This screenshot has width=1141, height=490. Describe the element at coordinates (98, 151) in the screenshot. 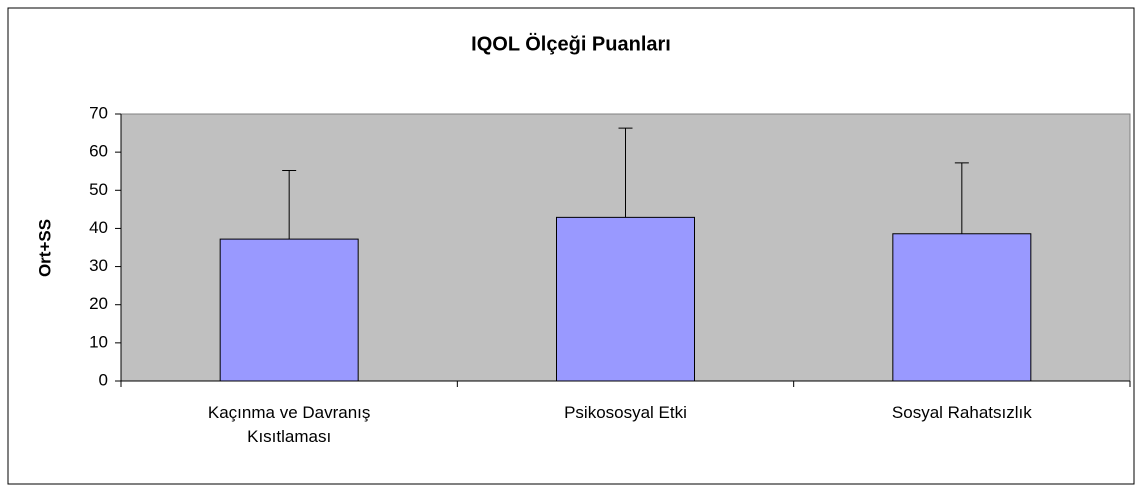

I see `y-tick-label: 60` at that location.